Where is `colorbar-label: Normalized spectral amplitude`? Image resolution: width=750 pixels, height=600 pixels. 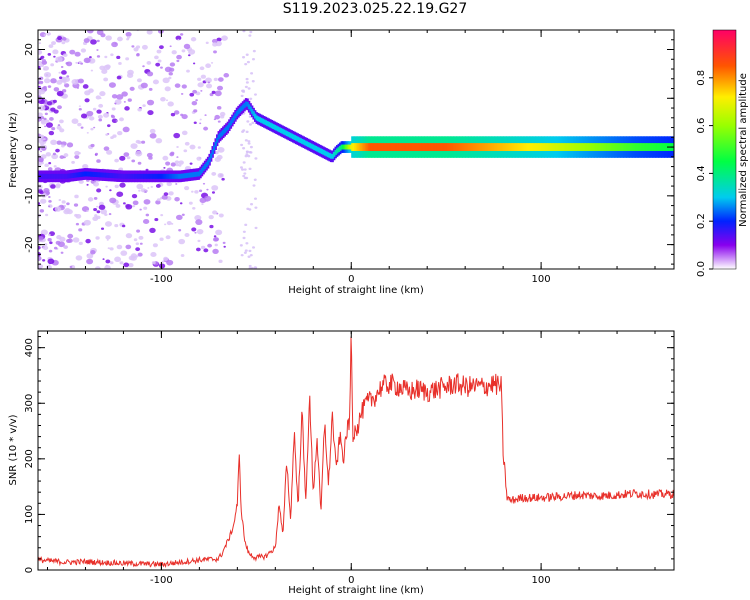
colorbar-label: Normalized spectral amplitude is located at coordinates (743, 150).